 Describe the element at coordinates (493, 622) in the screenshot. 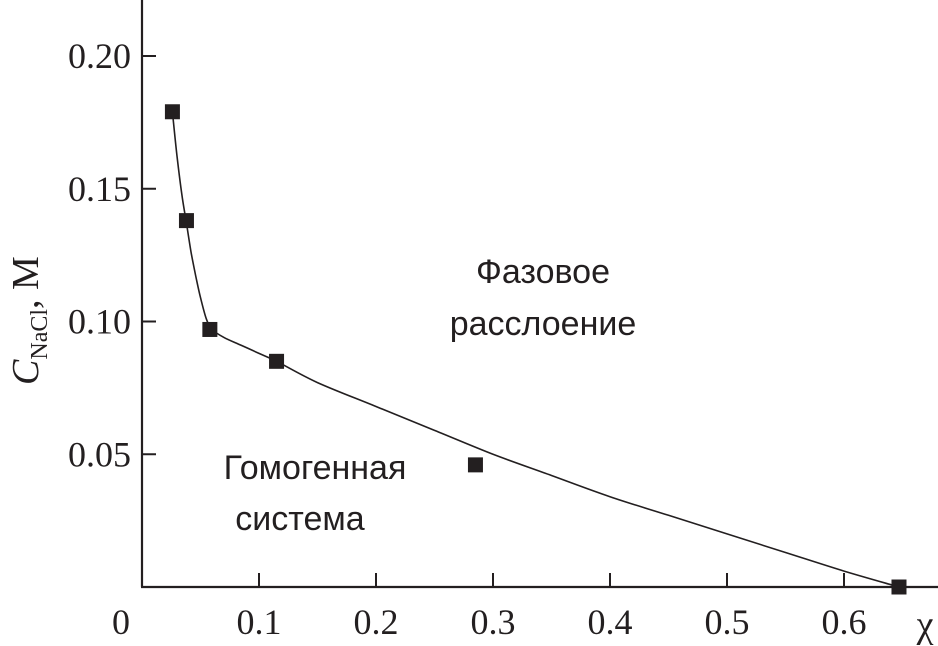

I see `x-tick-label: 0.3` at that location.